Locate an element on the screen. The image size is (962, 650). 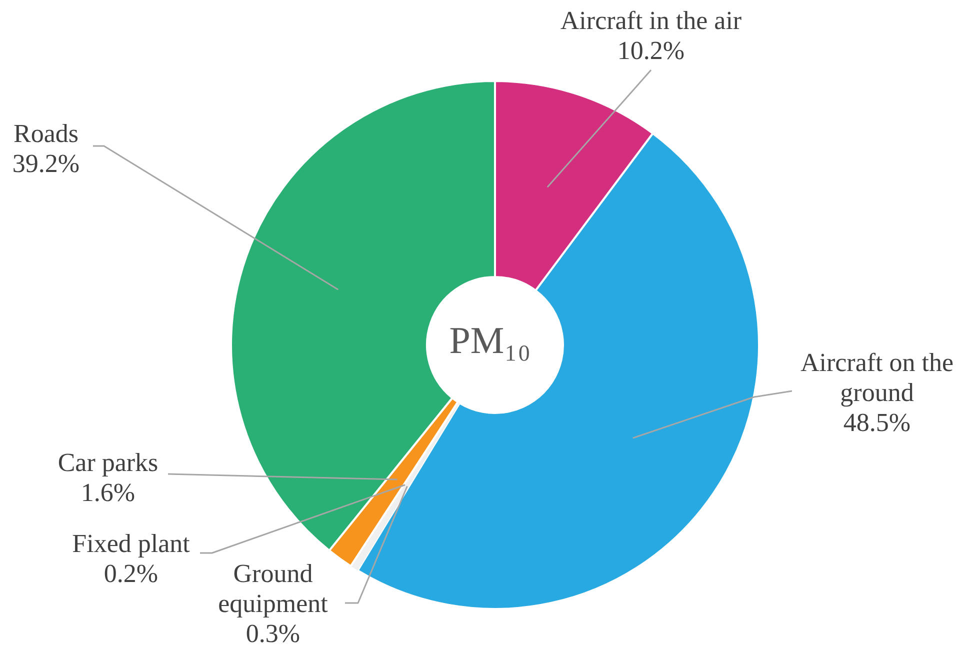
slice-label: Roads is located at coordinates (46, 133).